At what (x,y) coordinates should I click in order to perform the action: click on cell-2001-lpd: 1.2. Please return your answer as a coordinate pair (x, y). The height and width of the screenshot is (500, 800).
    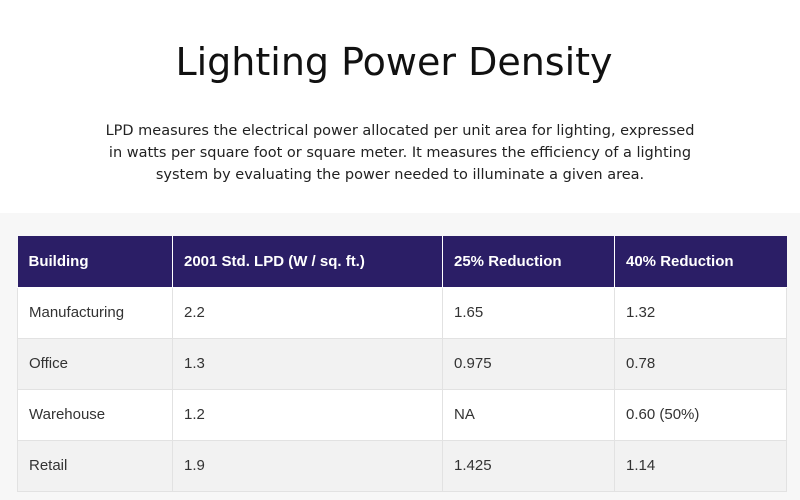
    Looking at the image, I should click on (307, 414).